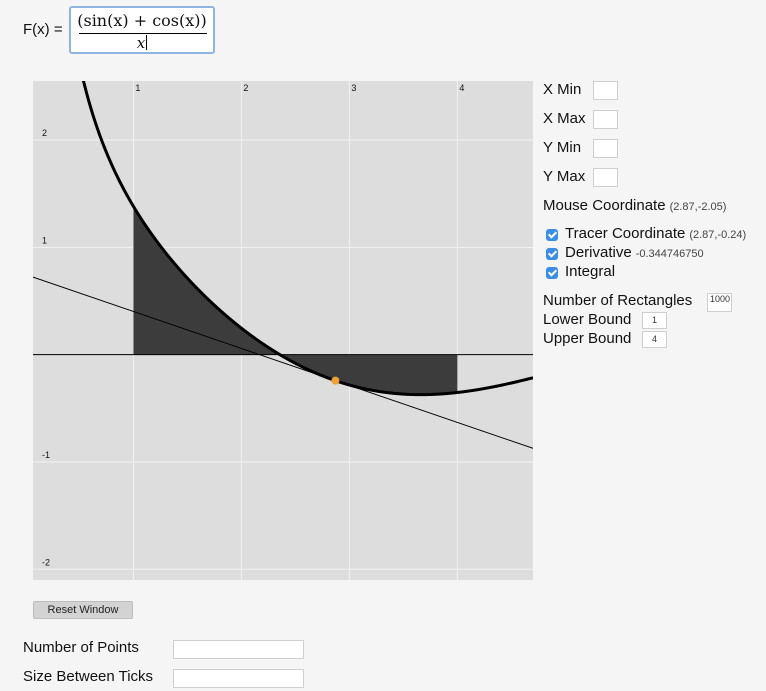  Describe the element at coordinates (142, 20) in the screenshot. I see `formula-numerator: (sin(x) + cos(x))` at that location.